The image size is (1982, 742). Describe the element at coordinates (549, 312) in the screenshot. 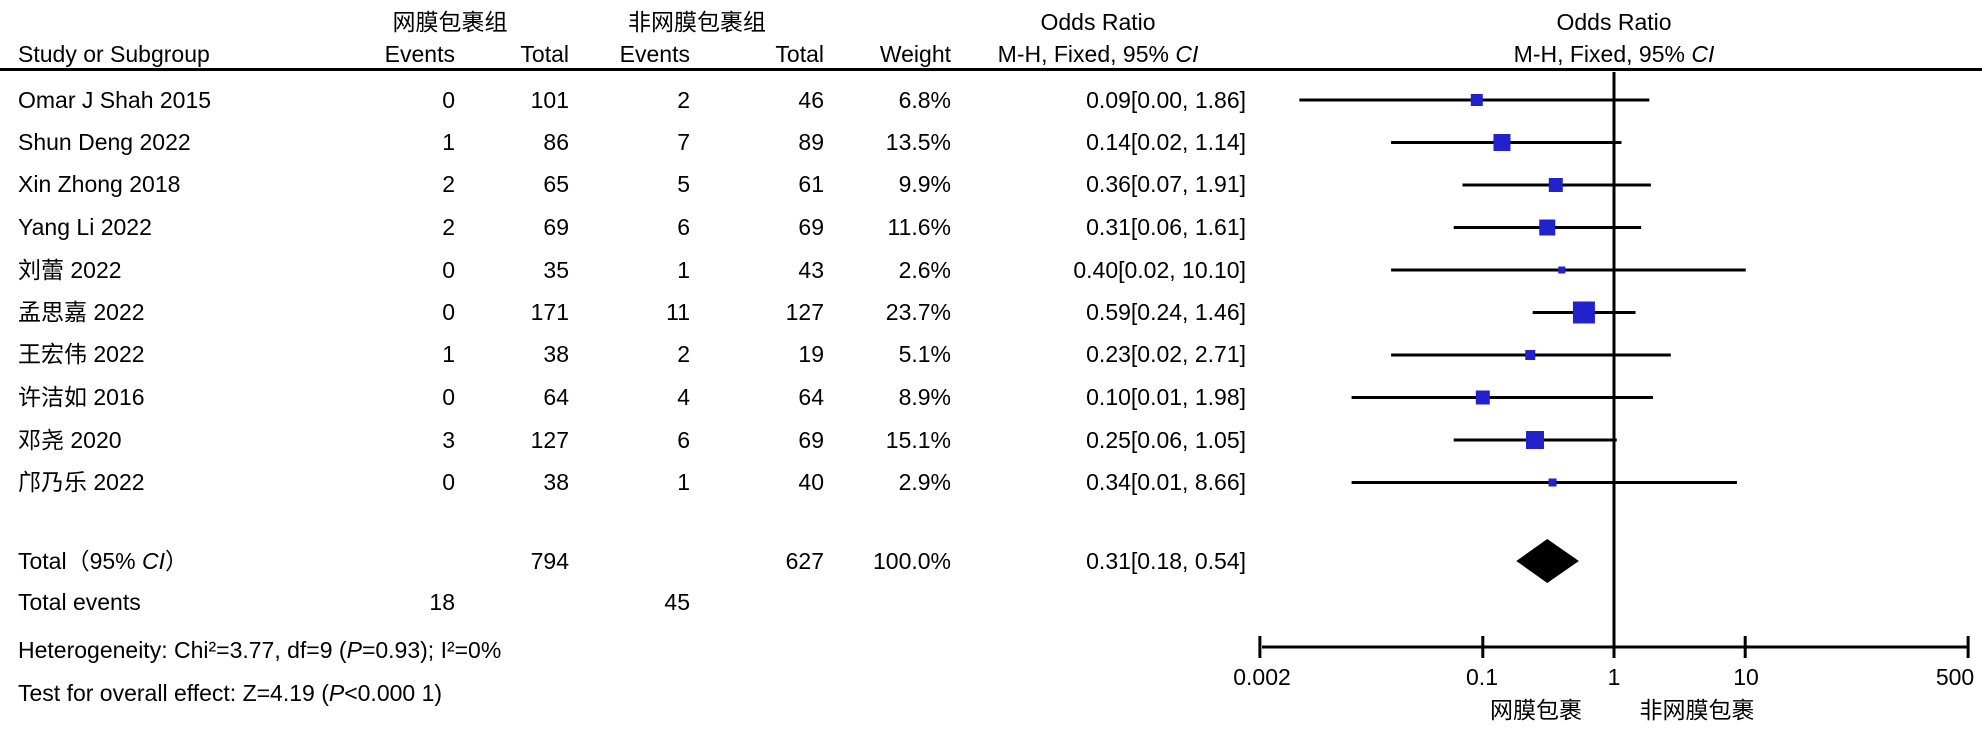

I see `total-cell: 171` at that location.